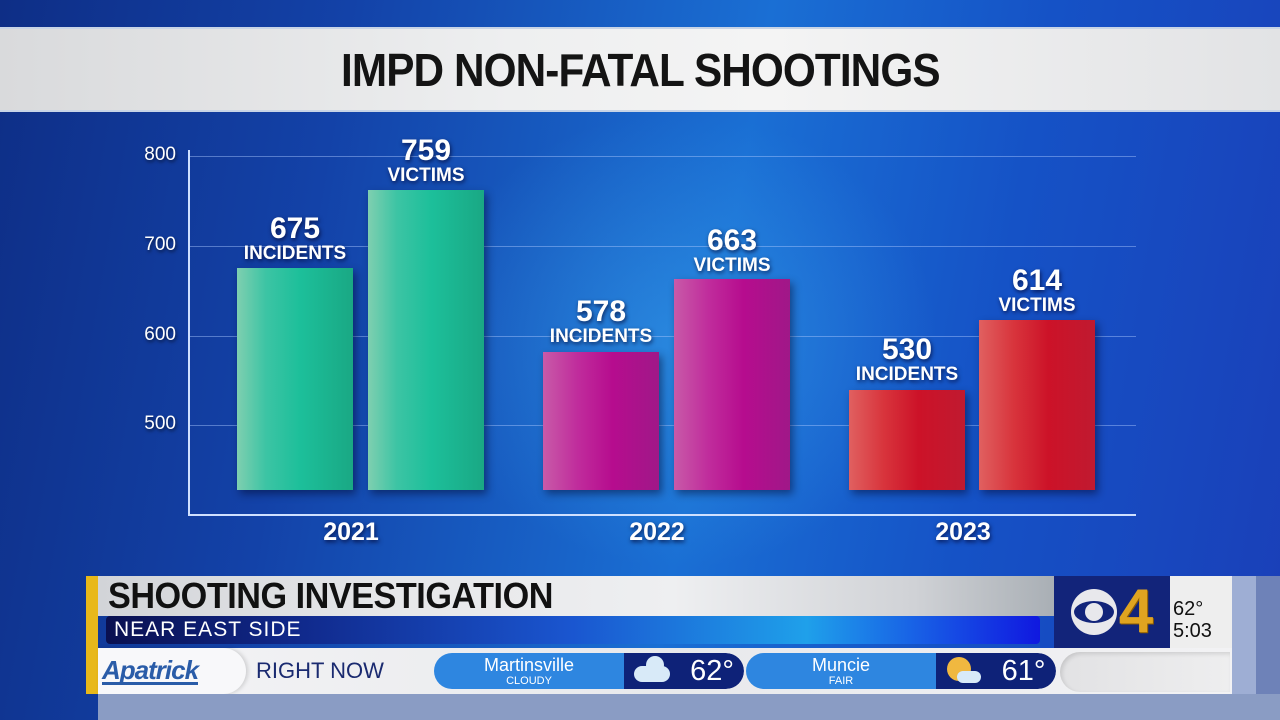  Describe the element at coordinates (841, 665) in the screenshot. I see `city-name: Muncie` at that location.